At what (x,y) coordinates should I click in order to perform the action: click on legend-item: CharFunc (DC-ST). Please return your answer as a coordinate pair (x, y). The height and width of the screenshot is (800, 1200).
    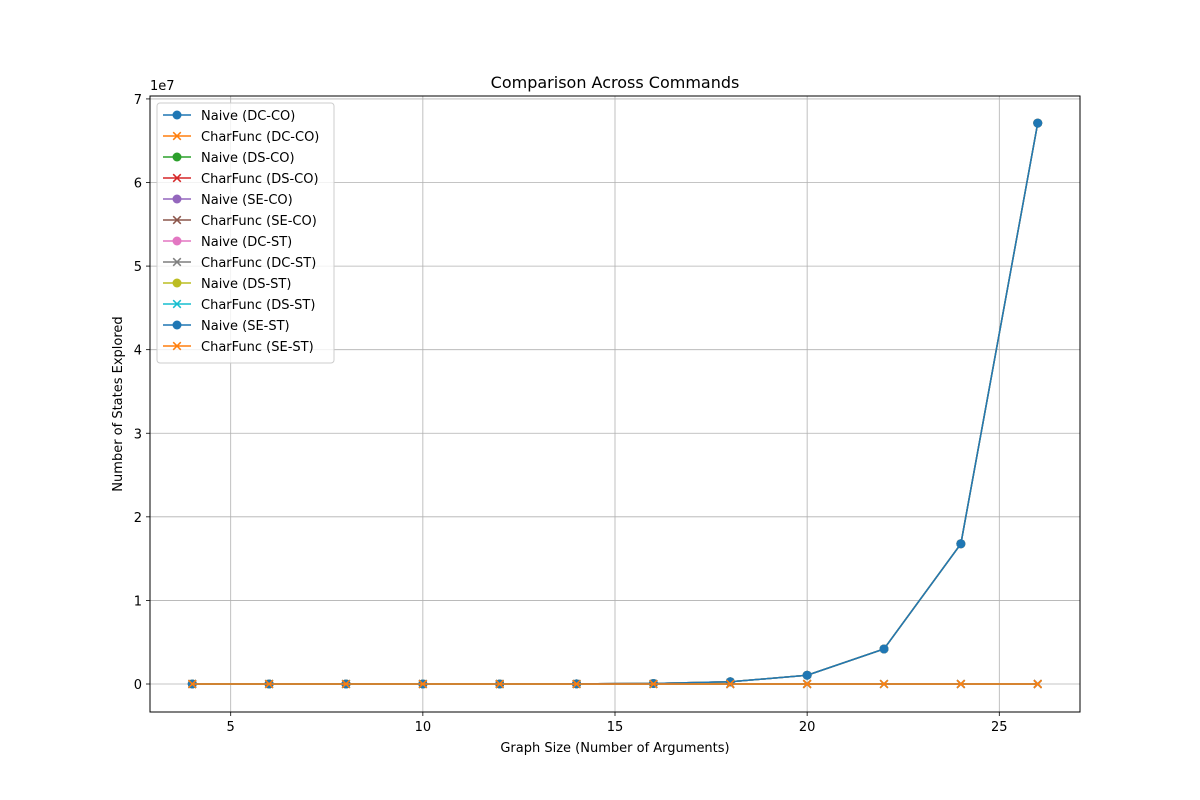
    Looking at the image, I should click on (239, 263).